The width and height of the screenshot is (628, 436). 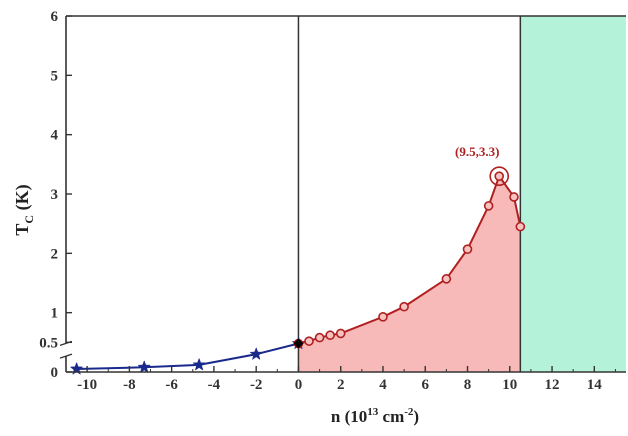 I want to click on series-line, so click(x=187, y=356).